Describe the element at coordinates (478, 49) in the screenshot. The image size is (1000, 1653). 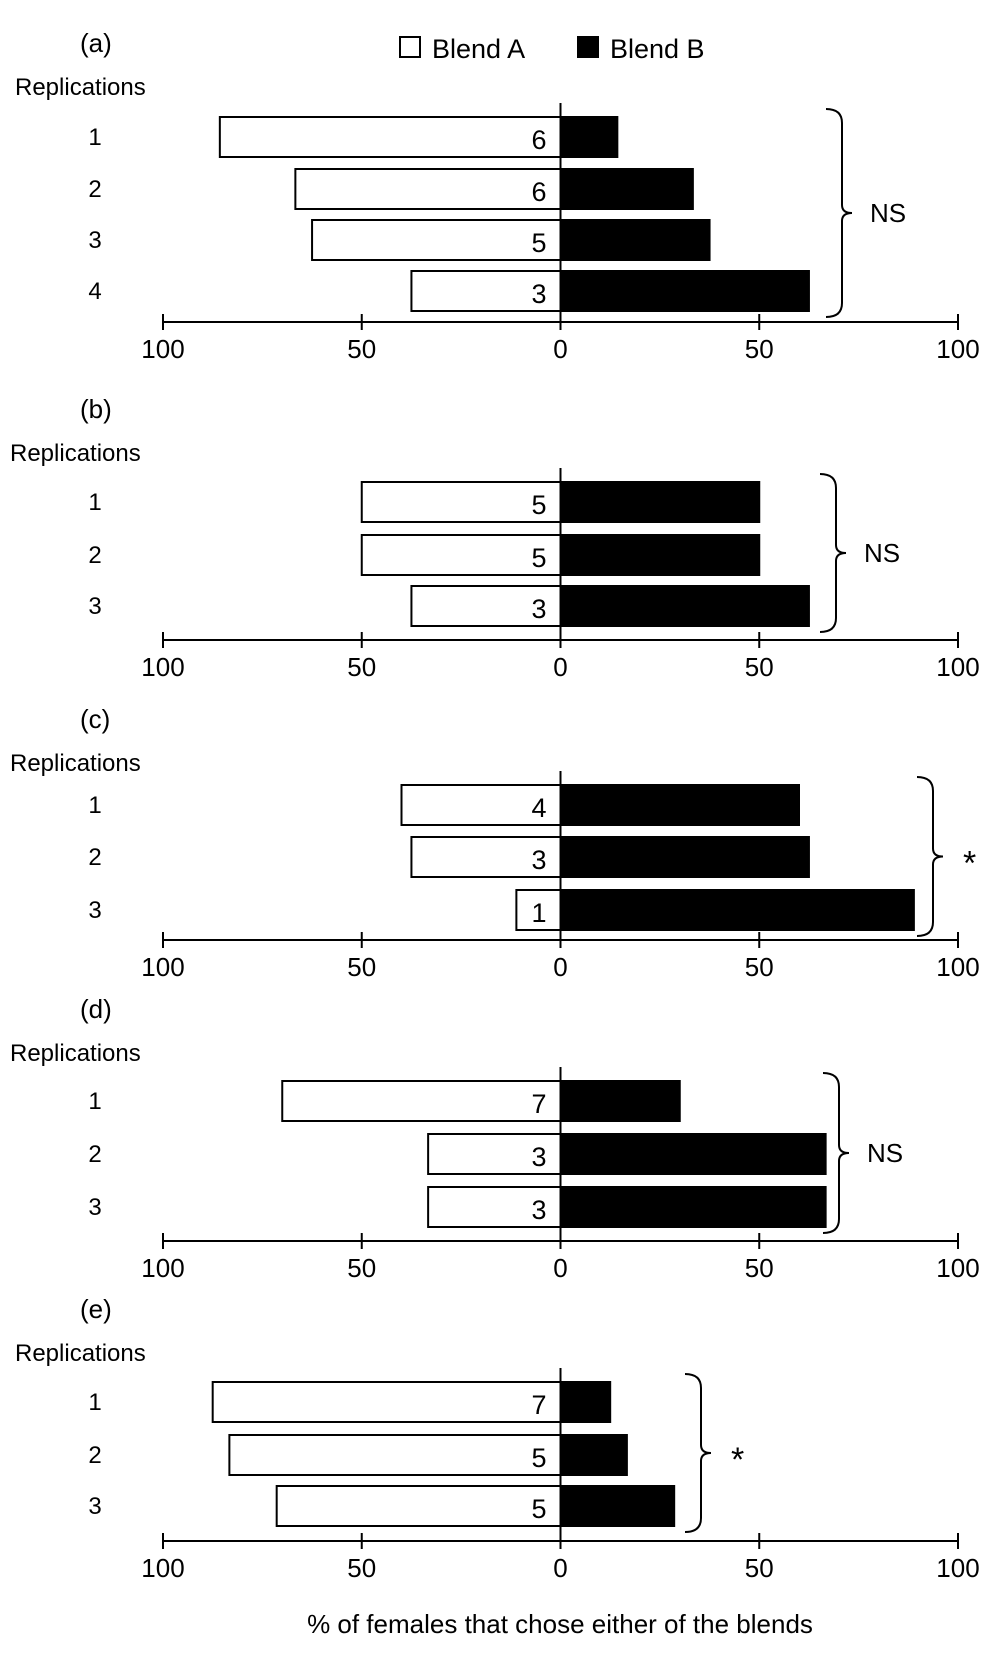
I see `legend-label-blend-a: Blend A` at that location.